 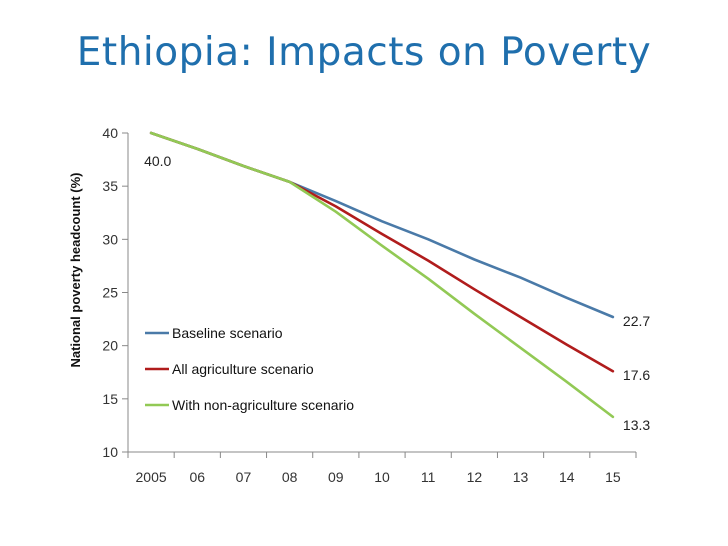 I want to click on y-tick-label: 25, so click(x=110, y=293).